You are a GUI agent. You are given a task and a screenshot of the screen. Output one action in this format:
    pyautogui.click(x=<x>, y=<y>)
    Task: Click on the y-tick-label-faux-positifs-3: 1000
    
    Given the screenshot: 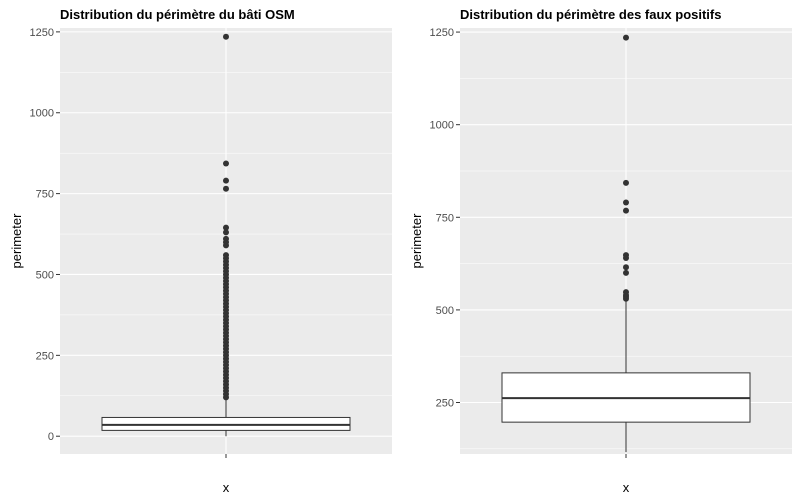 What is the action you would take?
    pyautogui.click(x=442, y=126)
    